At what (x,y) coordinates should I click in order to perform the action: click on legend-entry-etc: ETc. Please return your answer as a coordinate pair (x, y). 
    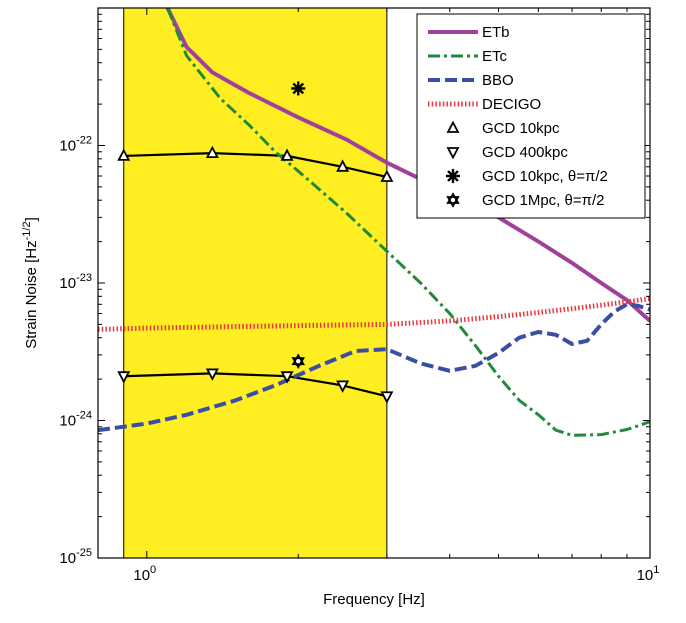
    Looking at the image, I should click on (468, 56).